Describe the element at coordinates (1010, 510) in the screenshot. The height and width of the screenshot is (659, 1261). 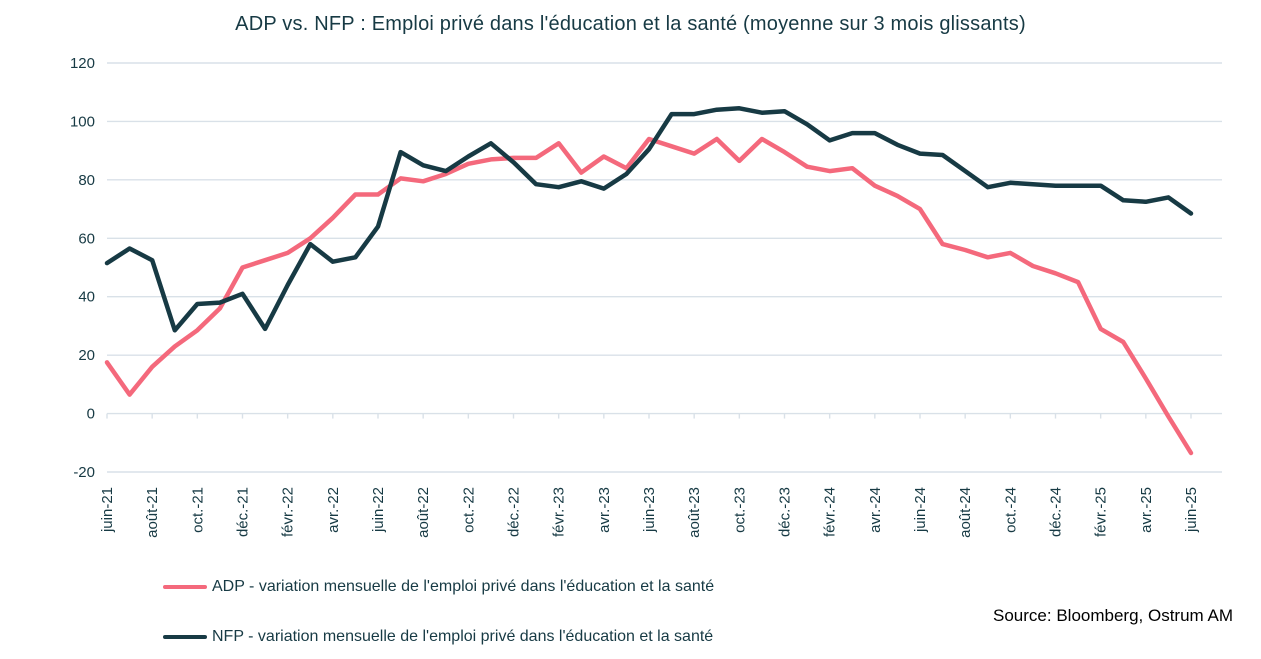
I see `x-tick-label: oct.-24` at that location.